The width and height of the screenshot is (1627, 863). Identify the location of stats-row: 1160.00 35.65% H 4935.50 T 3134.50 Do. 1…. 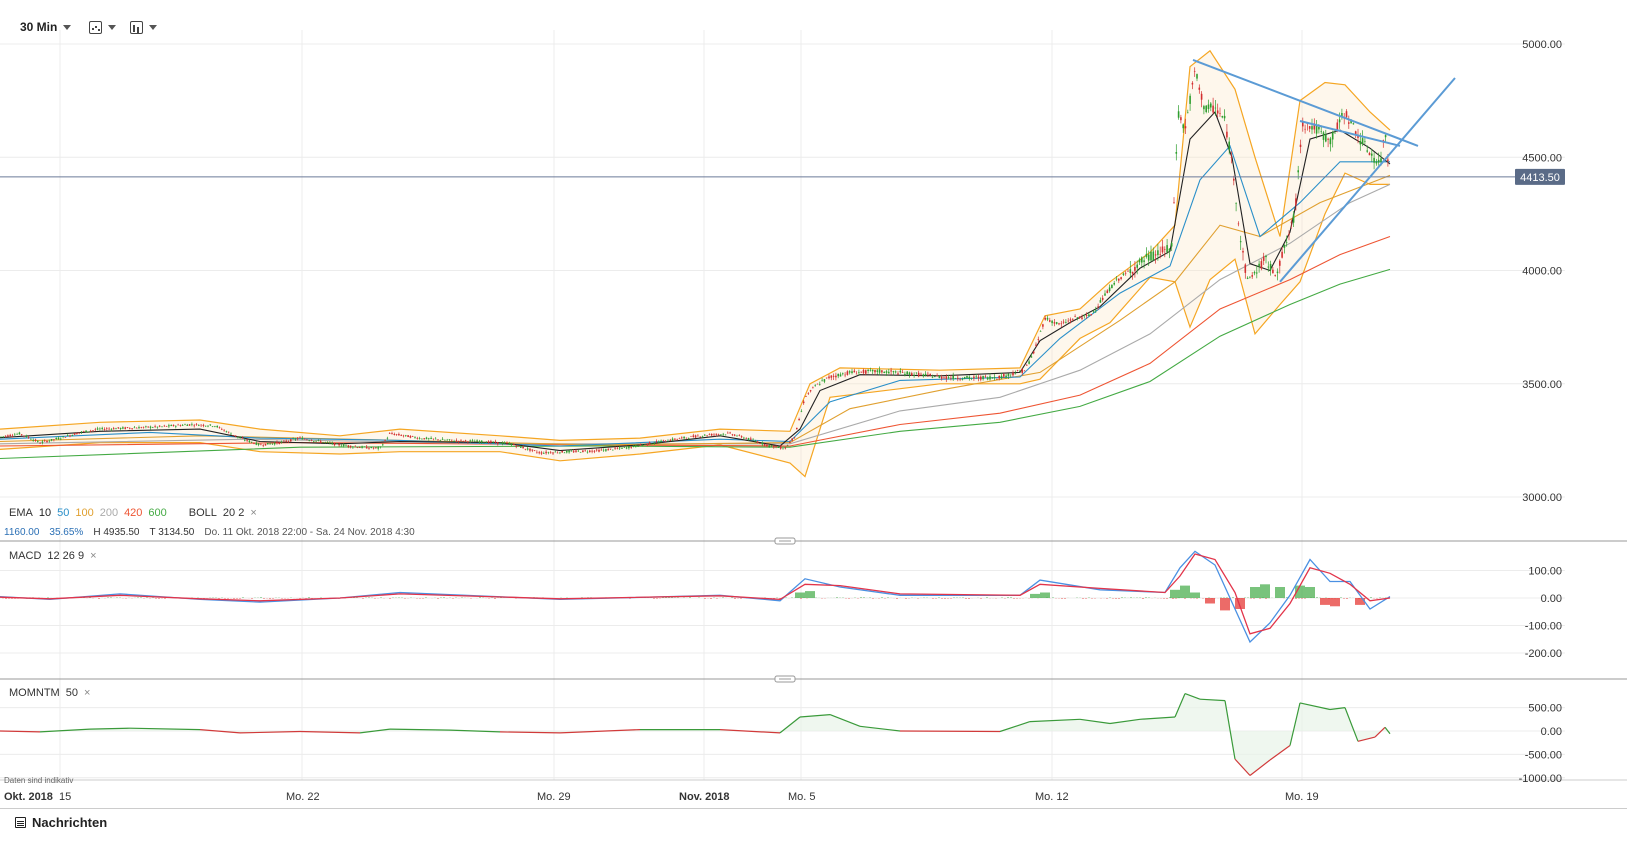
(209, 532).